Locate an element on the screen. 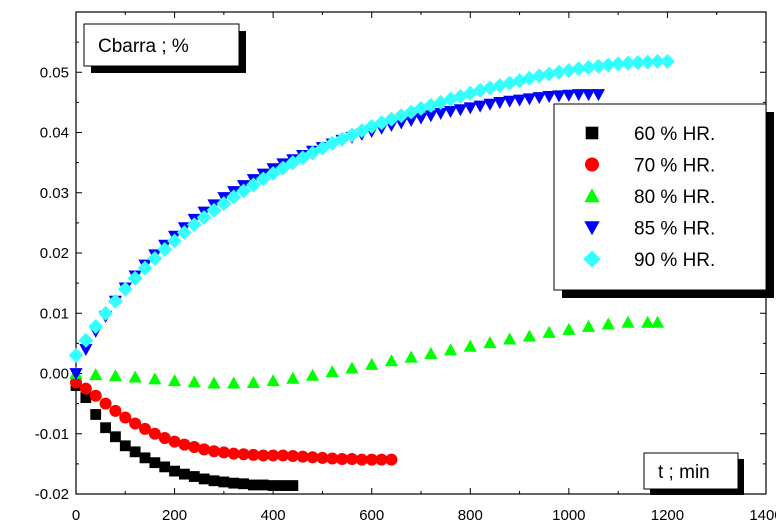  y-tick-label: -0.02 is located at coordinates (52, 494).